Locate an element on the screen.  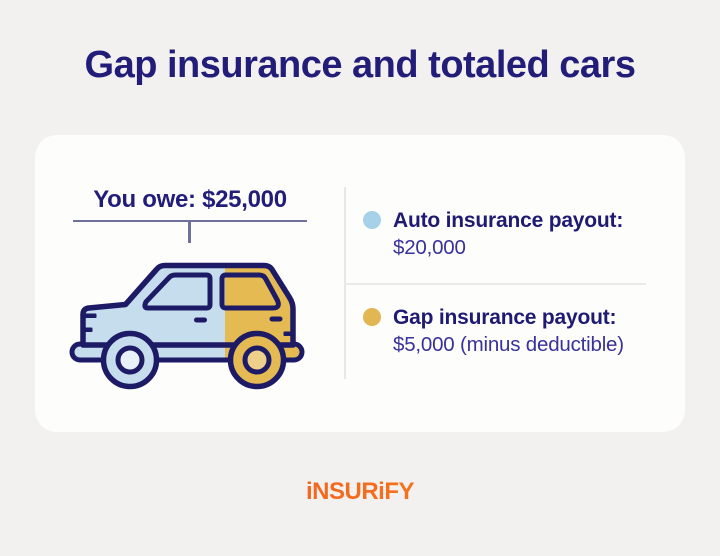
legend-item-auto-payout: Auto insurance payout: $20,000 is located at coordinates (493, 234).